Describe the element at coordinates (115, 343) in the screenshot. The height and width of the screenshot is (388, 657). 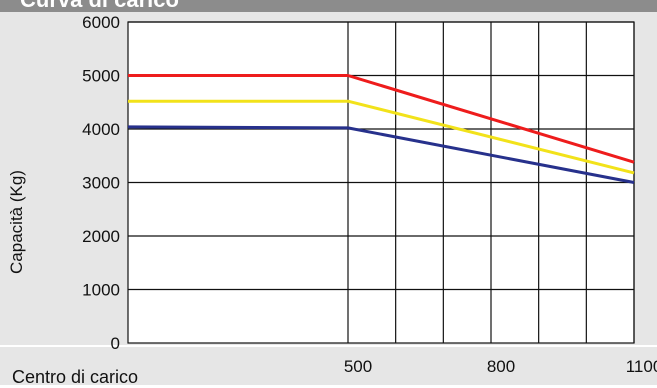
I see `y-tick-label: 0` at that location.